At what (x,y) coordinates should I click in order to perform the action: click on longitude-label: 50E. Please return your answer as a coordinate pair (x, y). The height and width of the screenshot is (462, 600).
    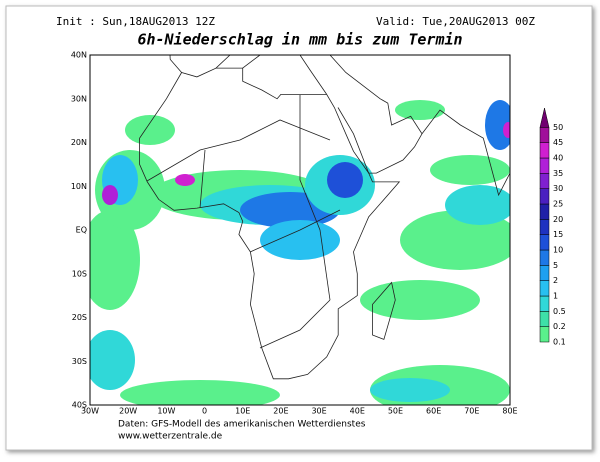
    Looking at the image, I should click on (395, 411).